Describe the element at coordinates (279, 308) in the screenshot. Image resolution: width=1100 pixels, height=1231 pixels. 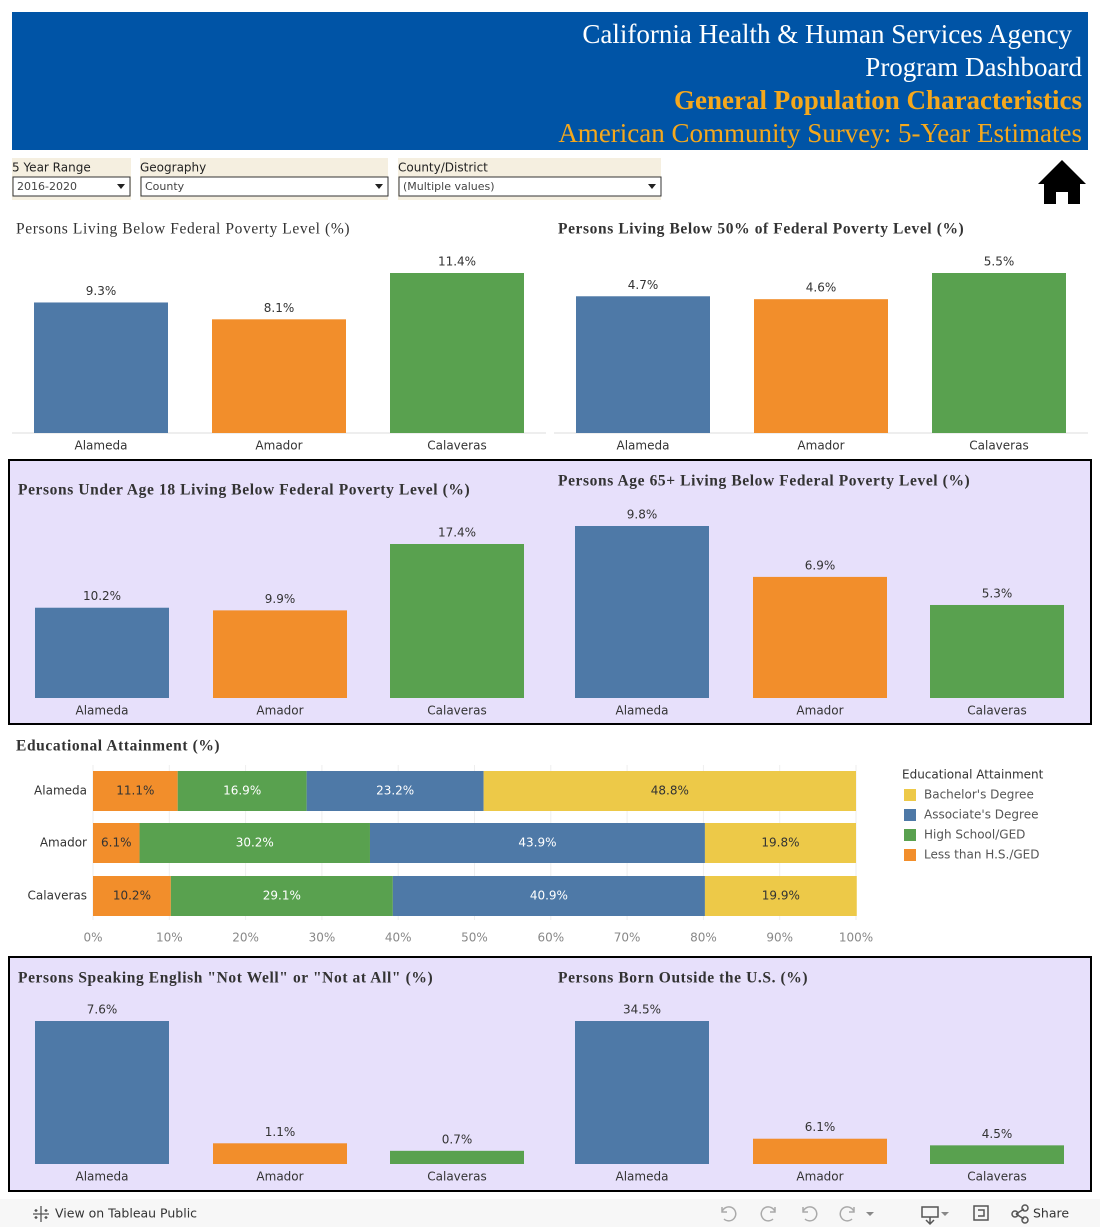
I see `value-label: 8.1%` at that location.